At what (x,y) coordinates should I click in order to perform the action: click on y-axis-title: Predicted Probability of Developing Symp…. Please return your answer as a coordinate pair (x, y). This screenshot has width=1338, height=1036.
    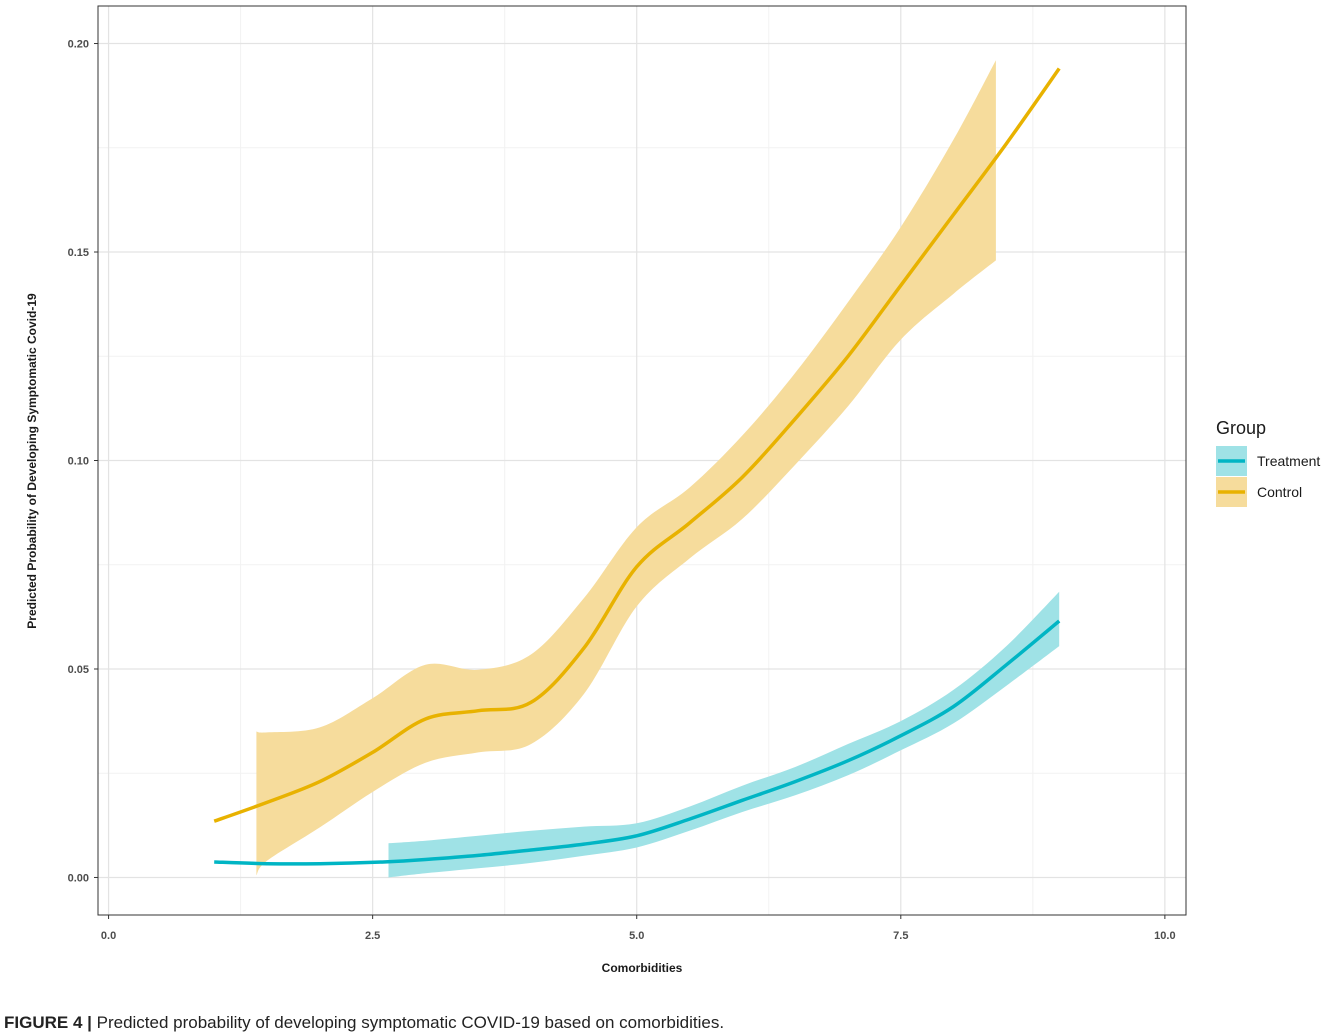
    Looking at the image, I should click on (32, 461).